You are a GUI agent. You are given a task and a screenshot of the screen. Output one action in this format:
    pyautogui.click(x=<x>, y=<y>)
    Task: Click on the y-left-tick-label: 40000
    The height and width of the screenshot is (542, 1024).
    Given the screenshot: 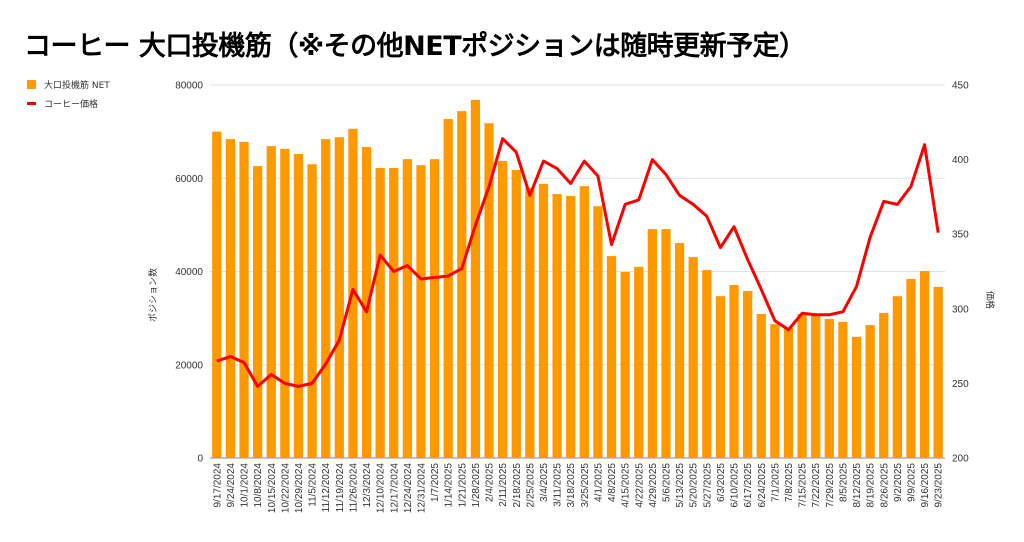 What is the action you would take?
    pyautogui.click(x=189, y=272)
    